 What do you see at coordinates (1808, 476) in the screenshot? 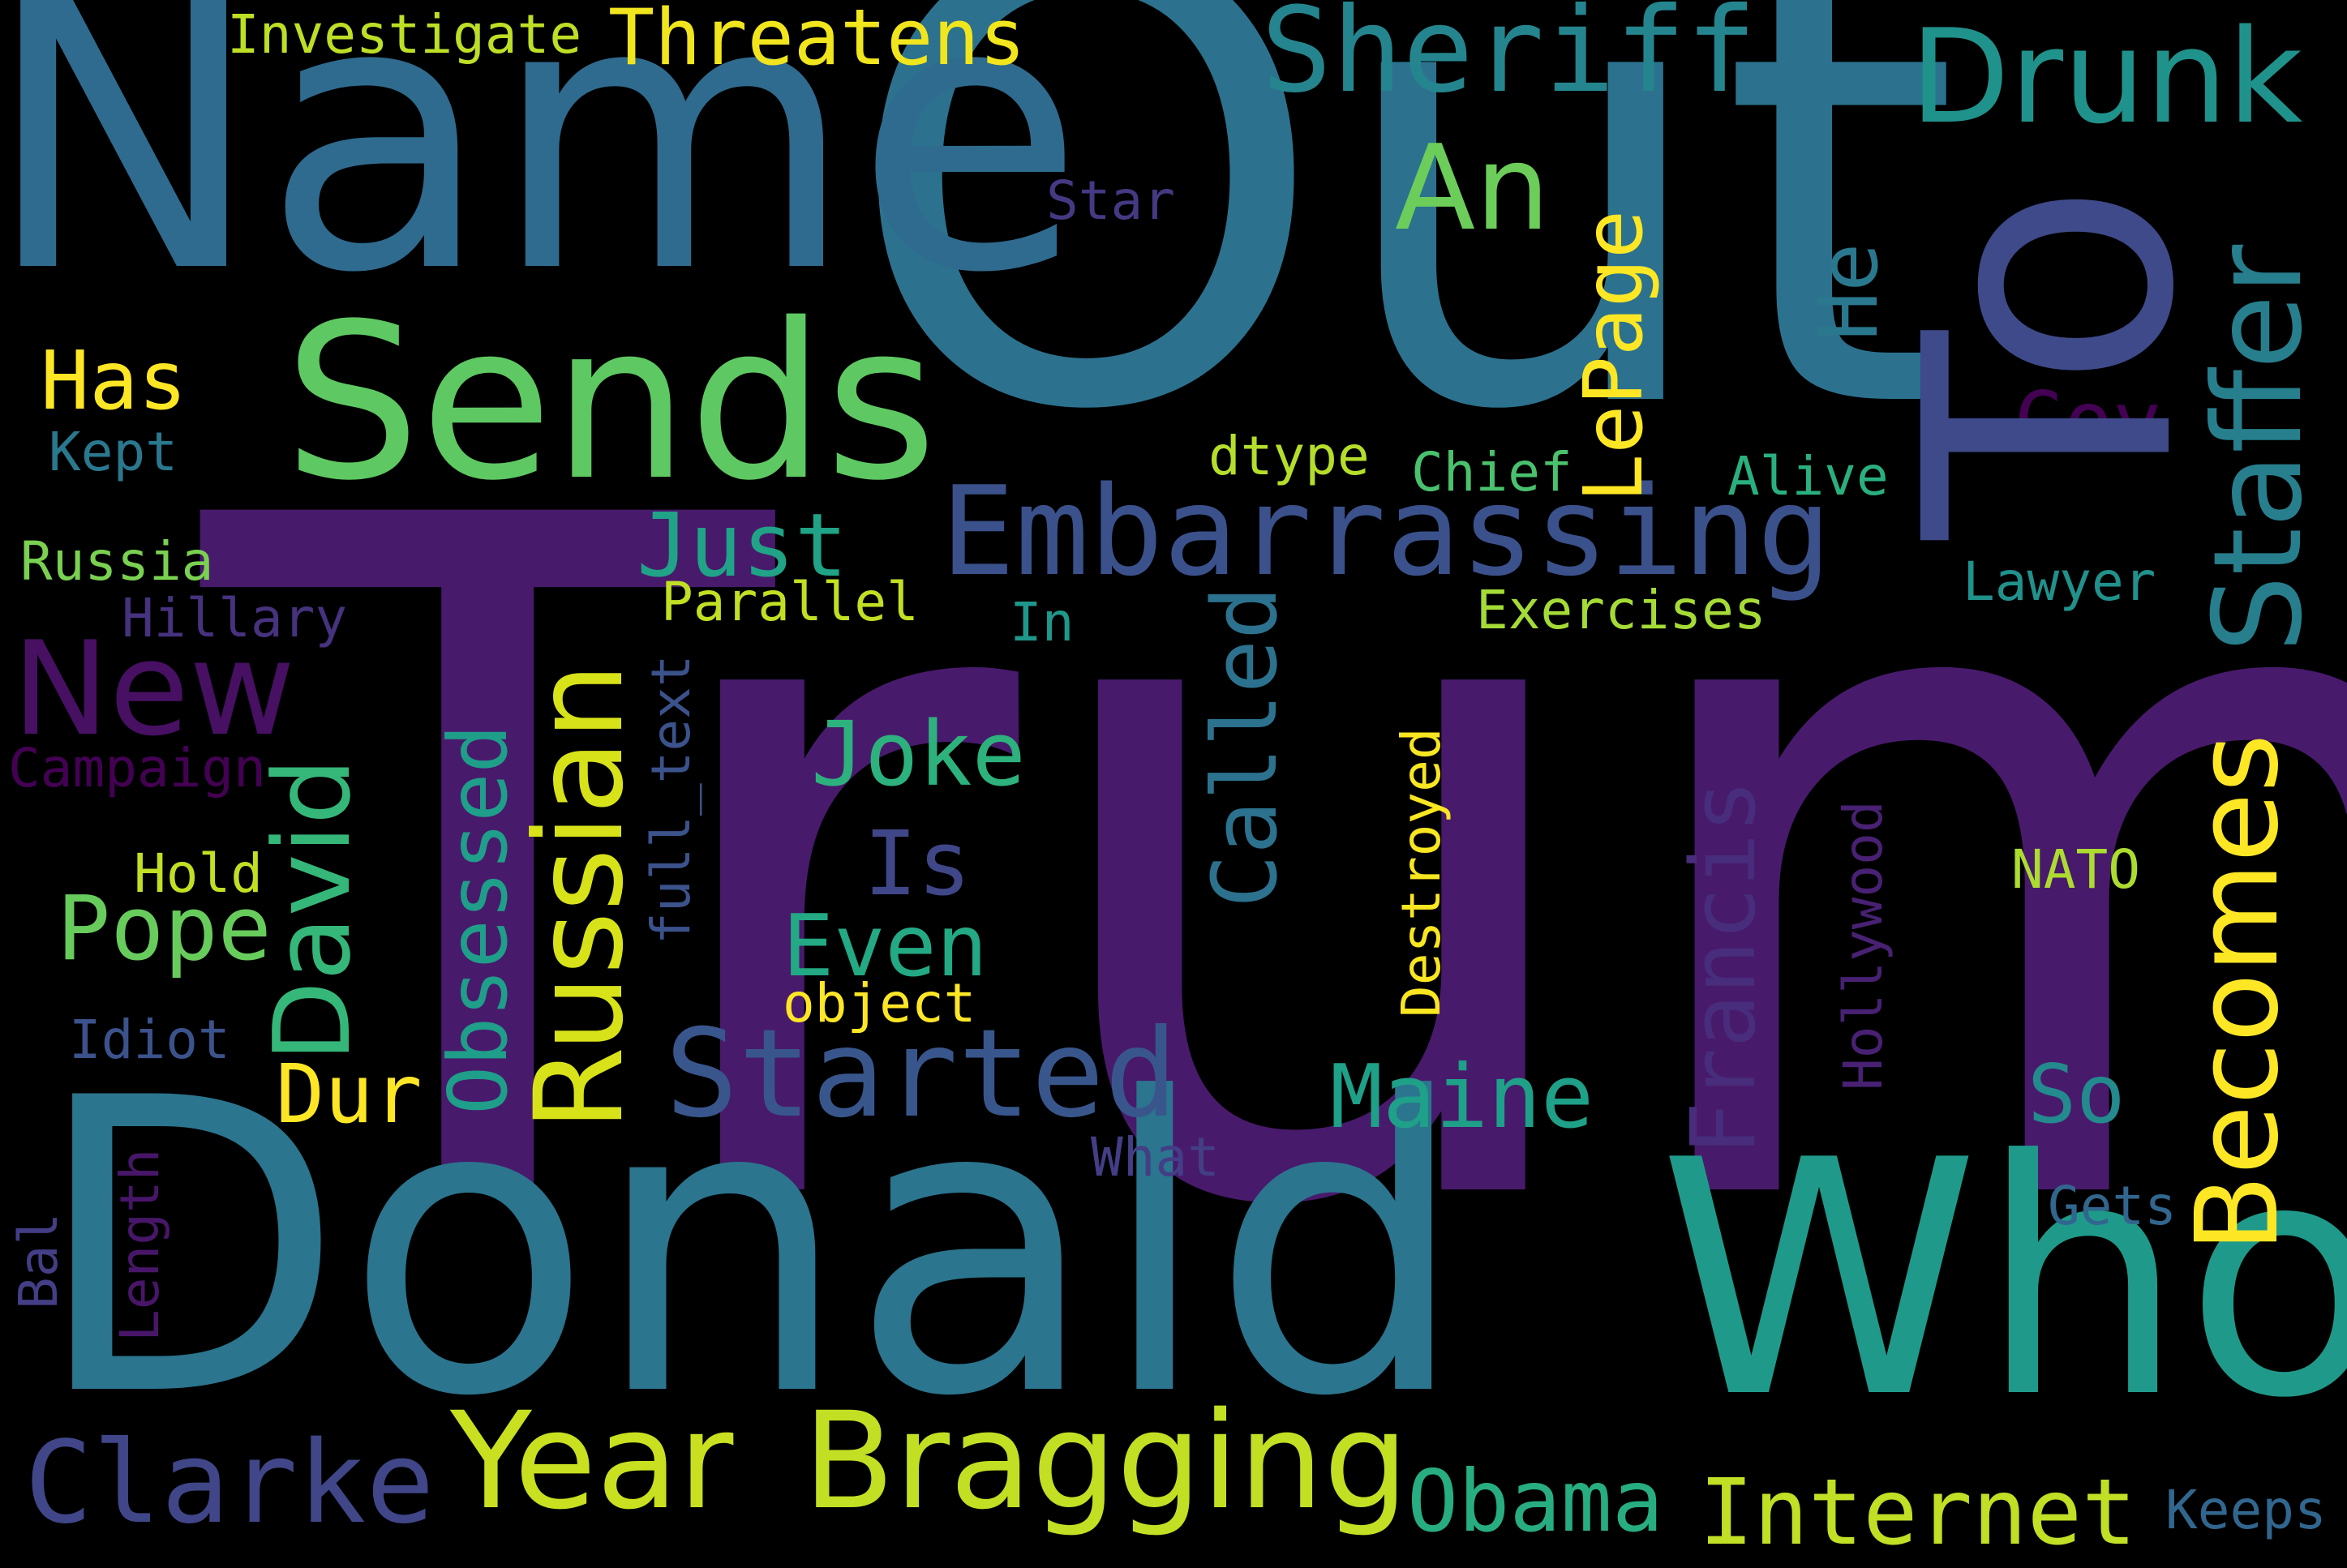
I see `word-alive: Alive` at bounding box center [1808, 476].